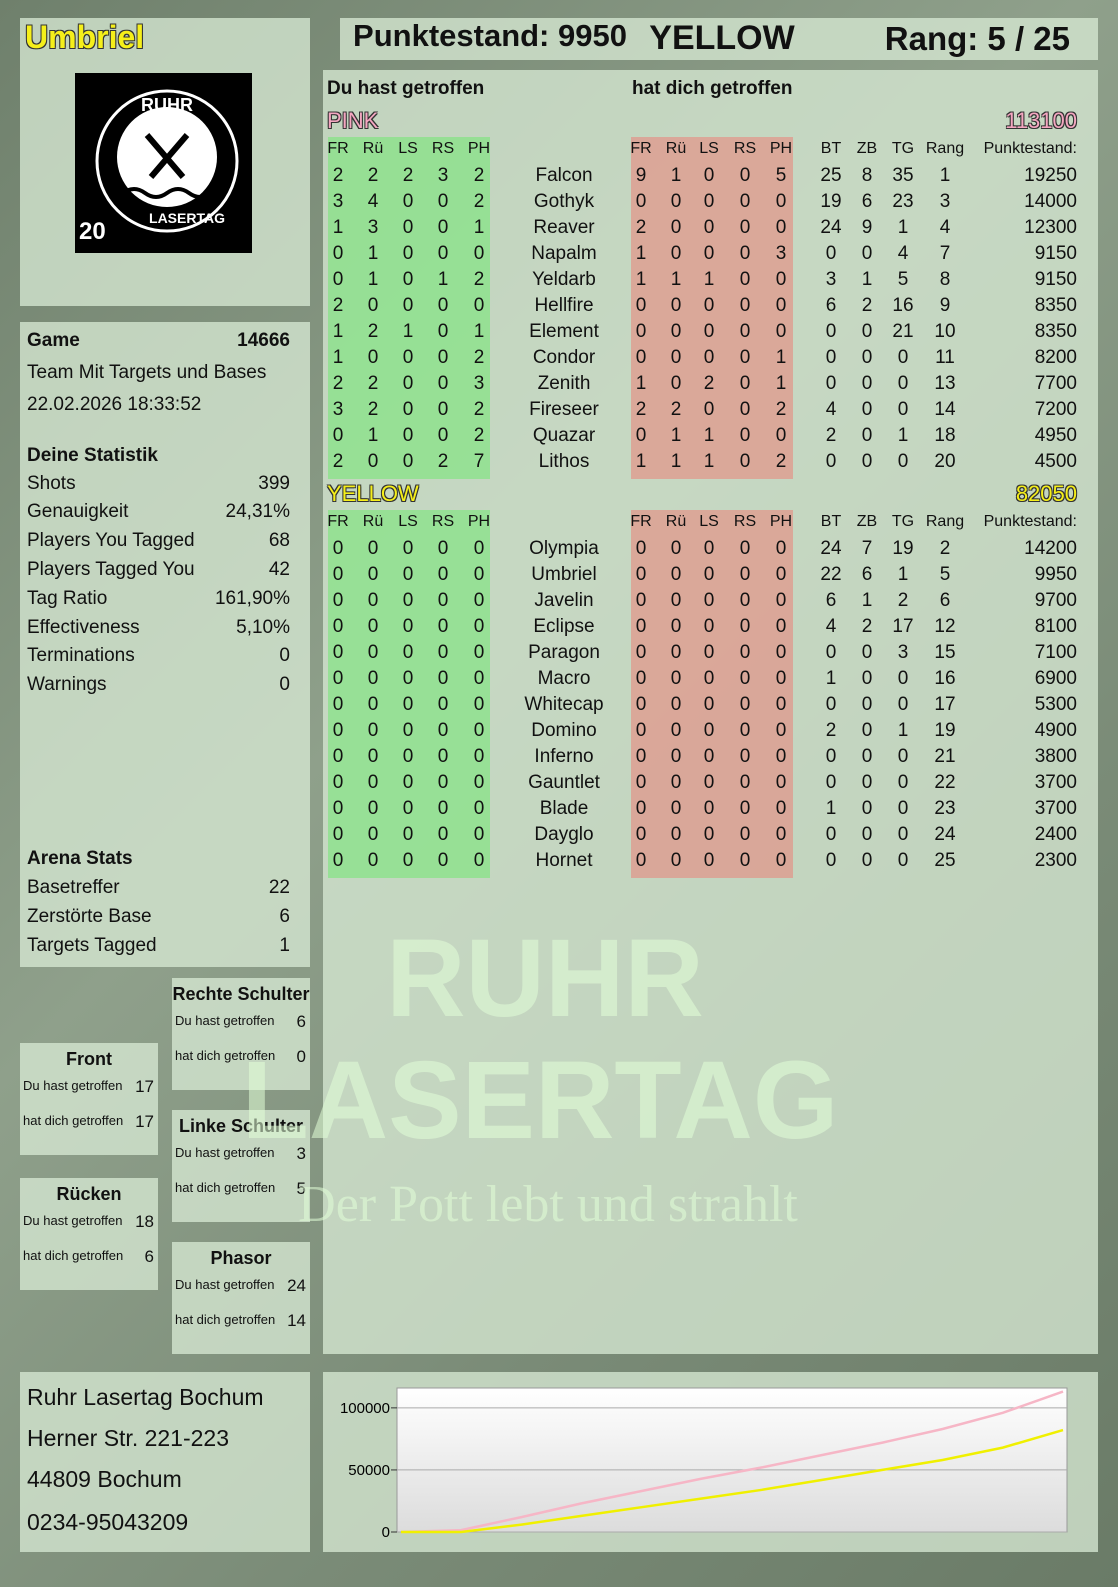 This screenshot has height=1587, width=1118. I want to click on hit-zone, so click(241, 1298).